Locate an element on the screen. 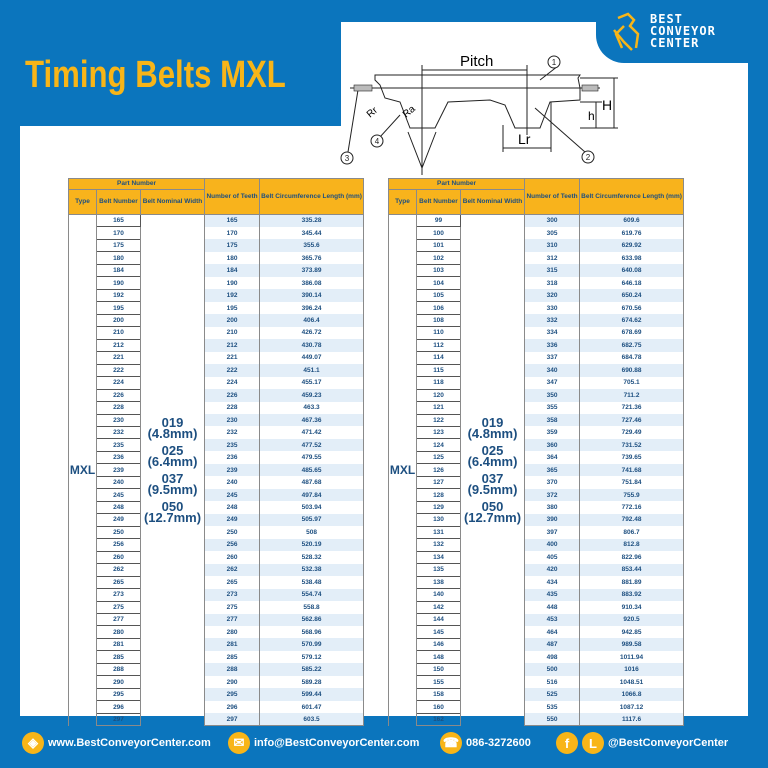 The height and width of the screenshot is (768, 768). width-option: 019 (4.8mm) is located at coordinates (172, 427).